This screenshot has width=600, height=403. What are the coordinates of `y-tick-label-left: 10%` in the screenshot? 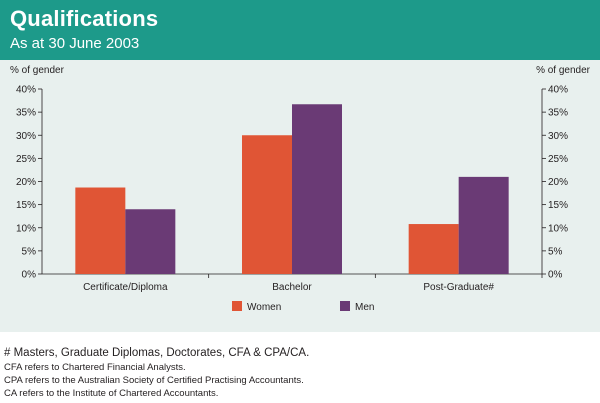 It's located at (26, 228).